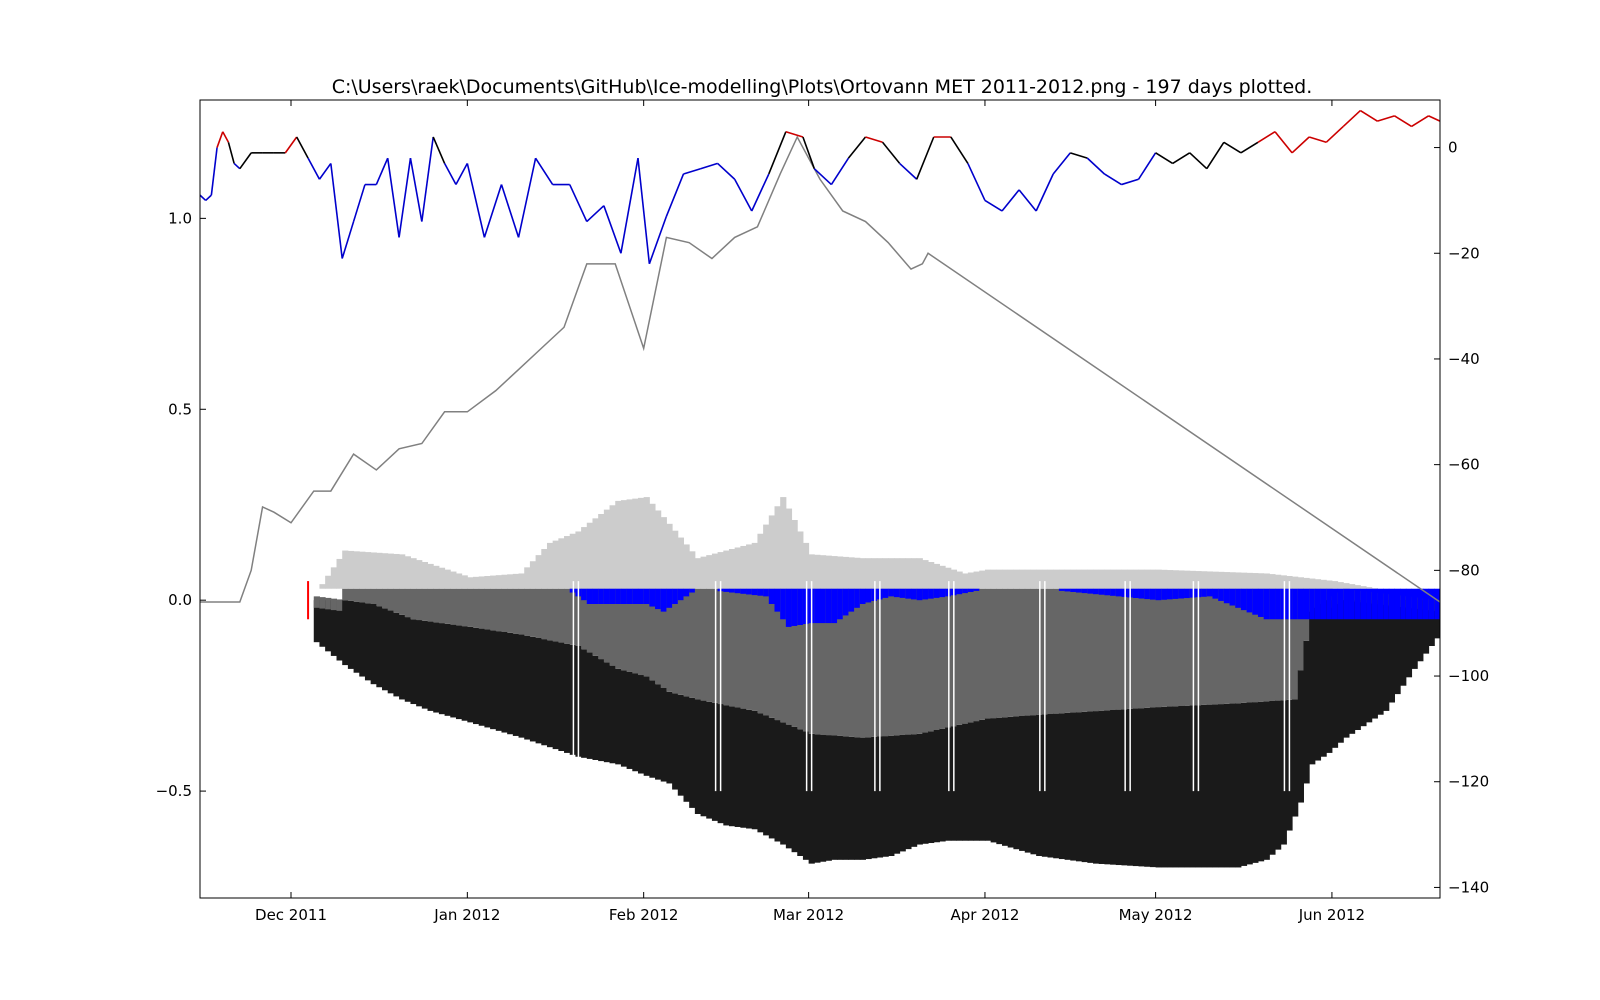 Image resolution: width=1600 pixels, height=1000 pixels. I want to click on y-right-tick-label: −140, so click(1468, 887).